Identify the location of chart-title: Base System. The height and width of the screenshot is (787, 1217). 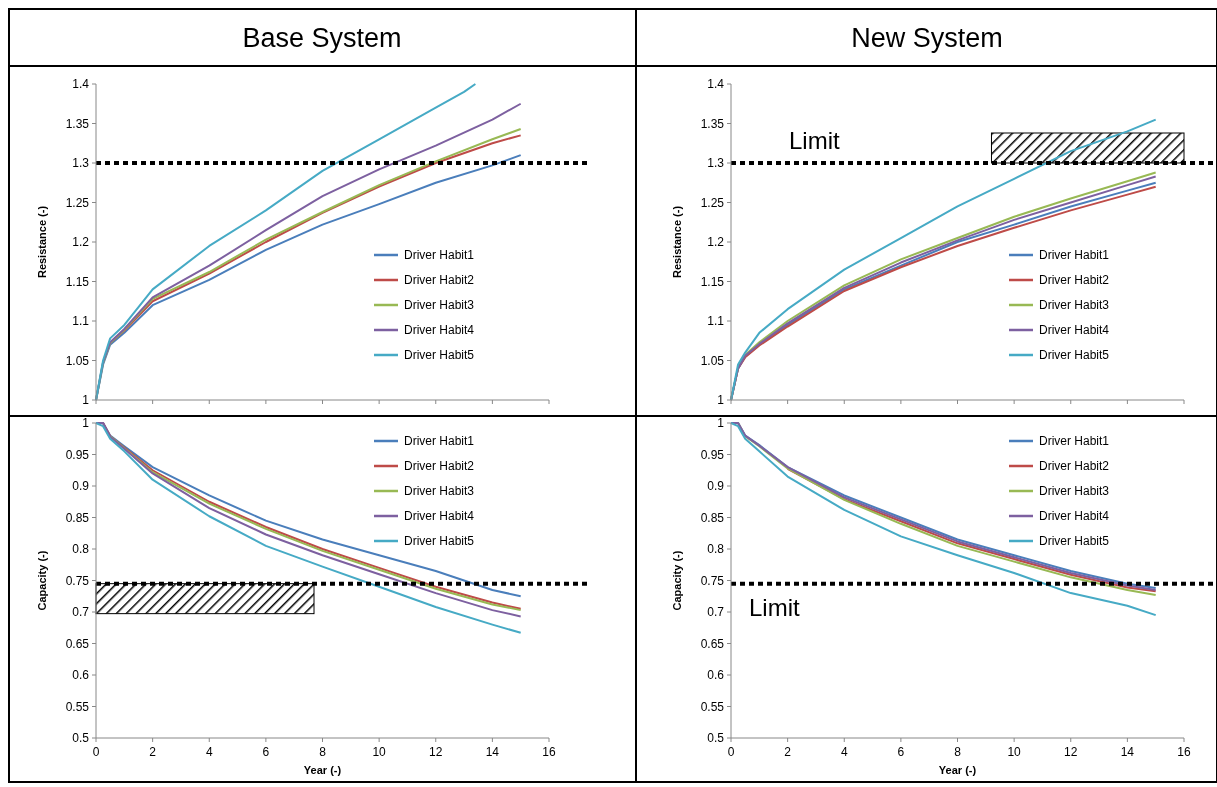
(322, 38).